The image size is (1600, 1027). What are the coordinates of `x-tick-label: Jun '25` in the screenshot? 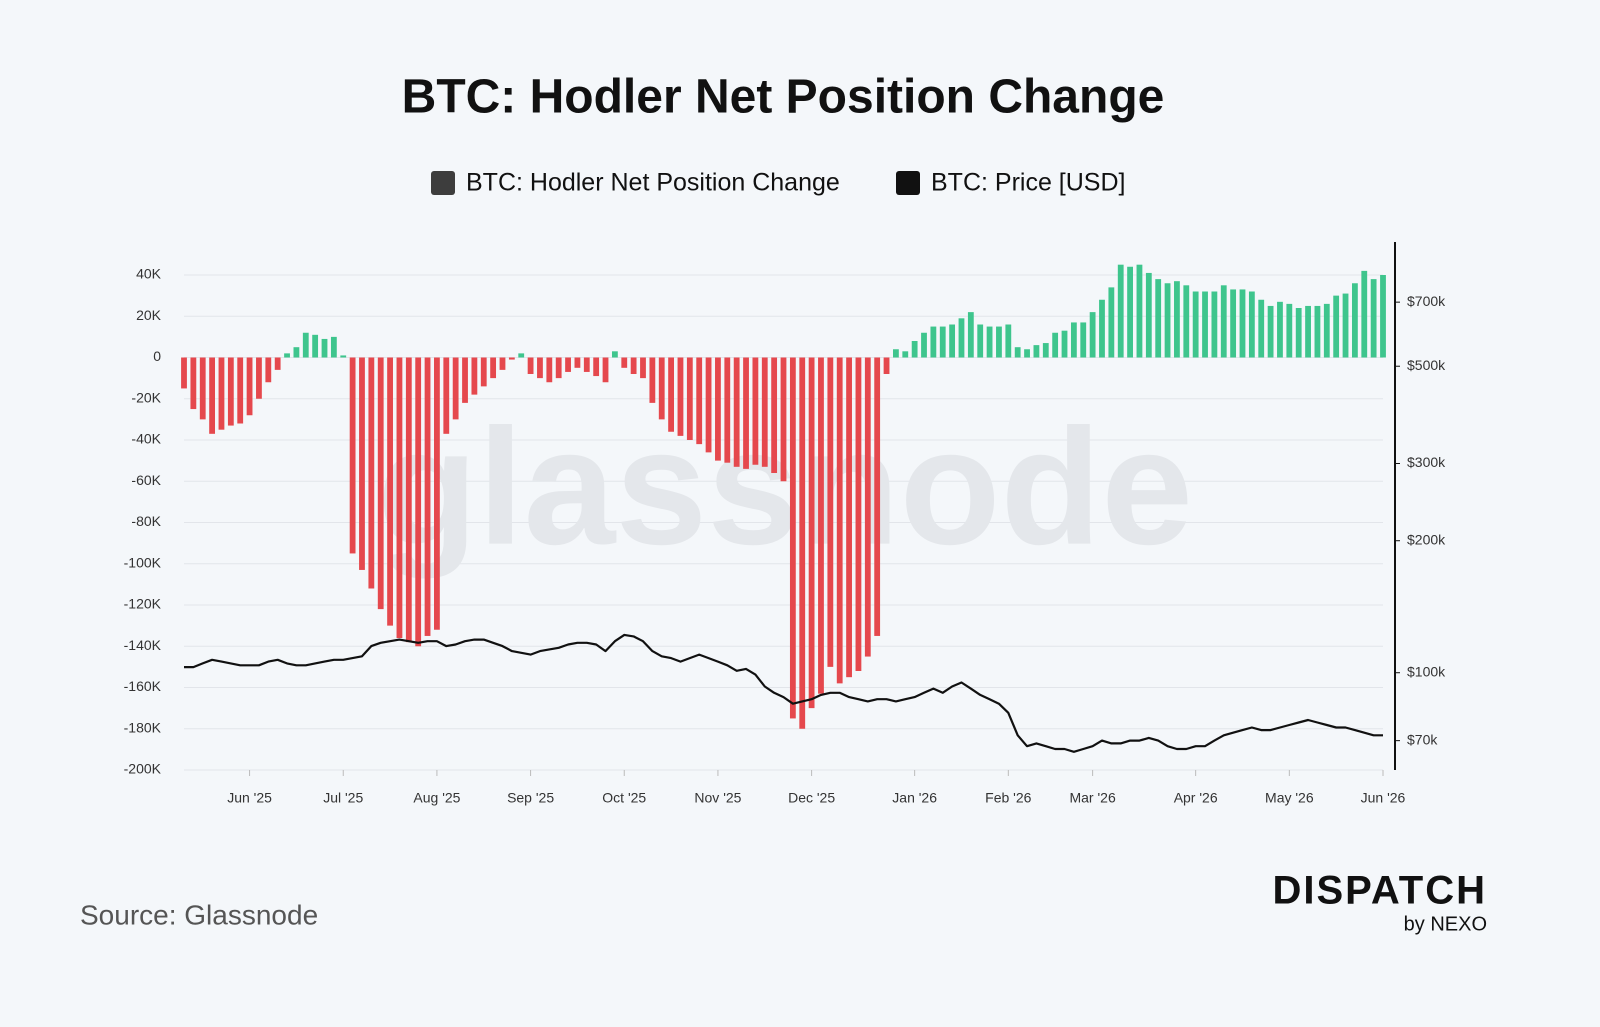 It's located at (249, 798).